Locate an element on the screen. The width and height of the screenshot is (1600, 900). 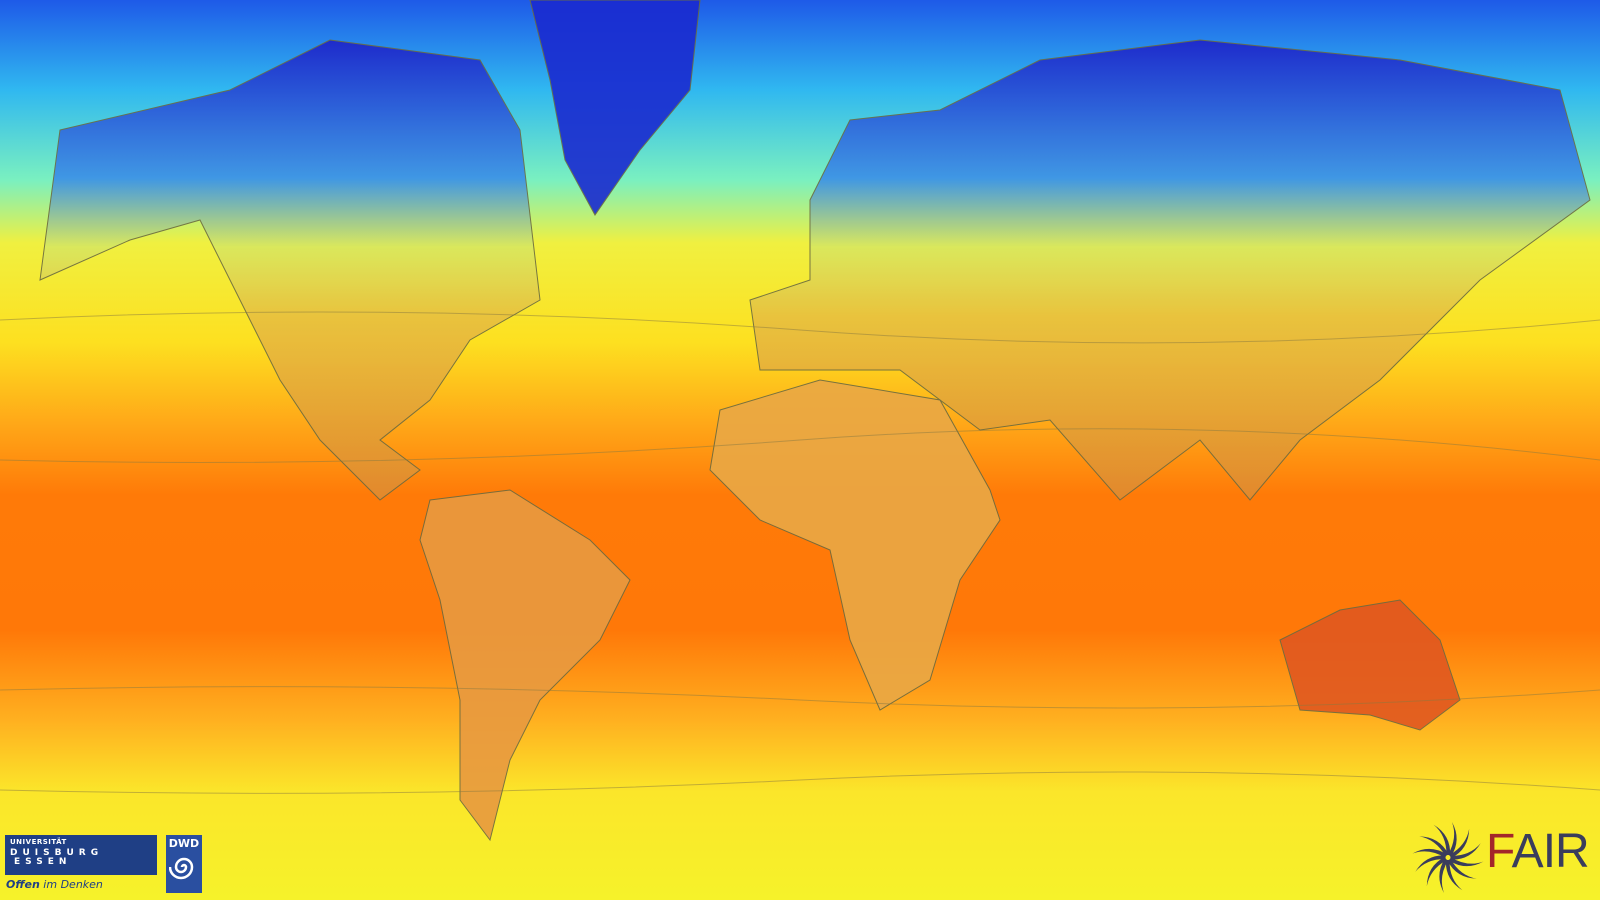
south-america is located at coordinates (525, 665).